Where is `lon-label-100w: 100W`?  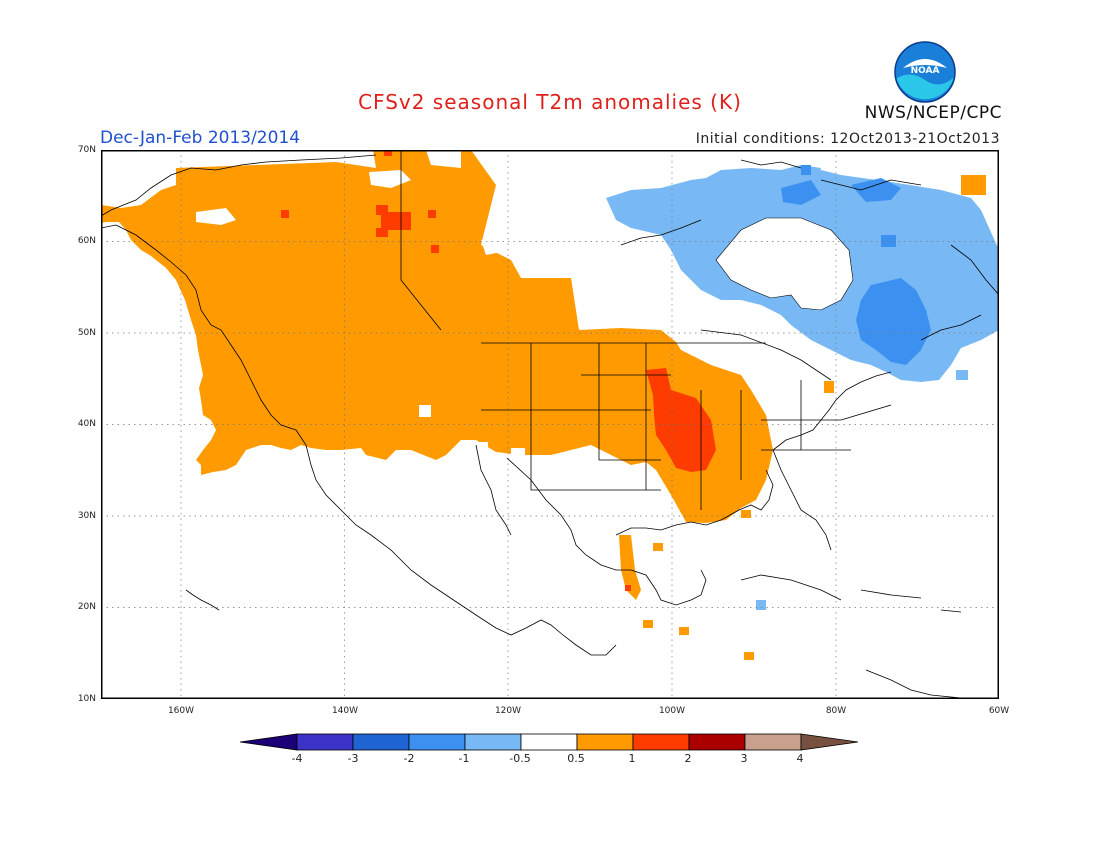 lon-label-100w: 100W is located at coordinates (672, 711).